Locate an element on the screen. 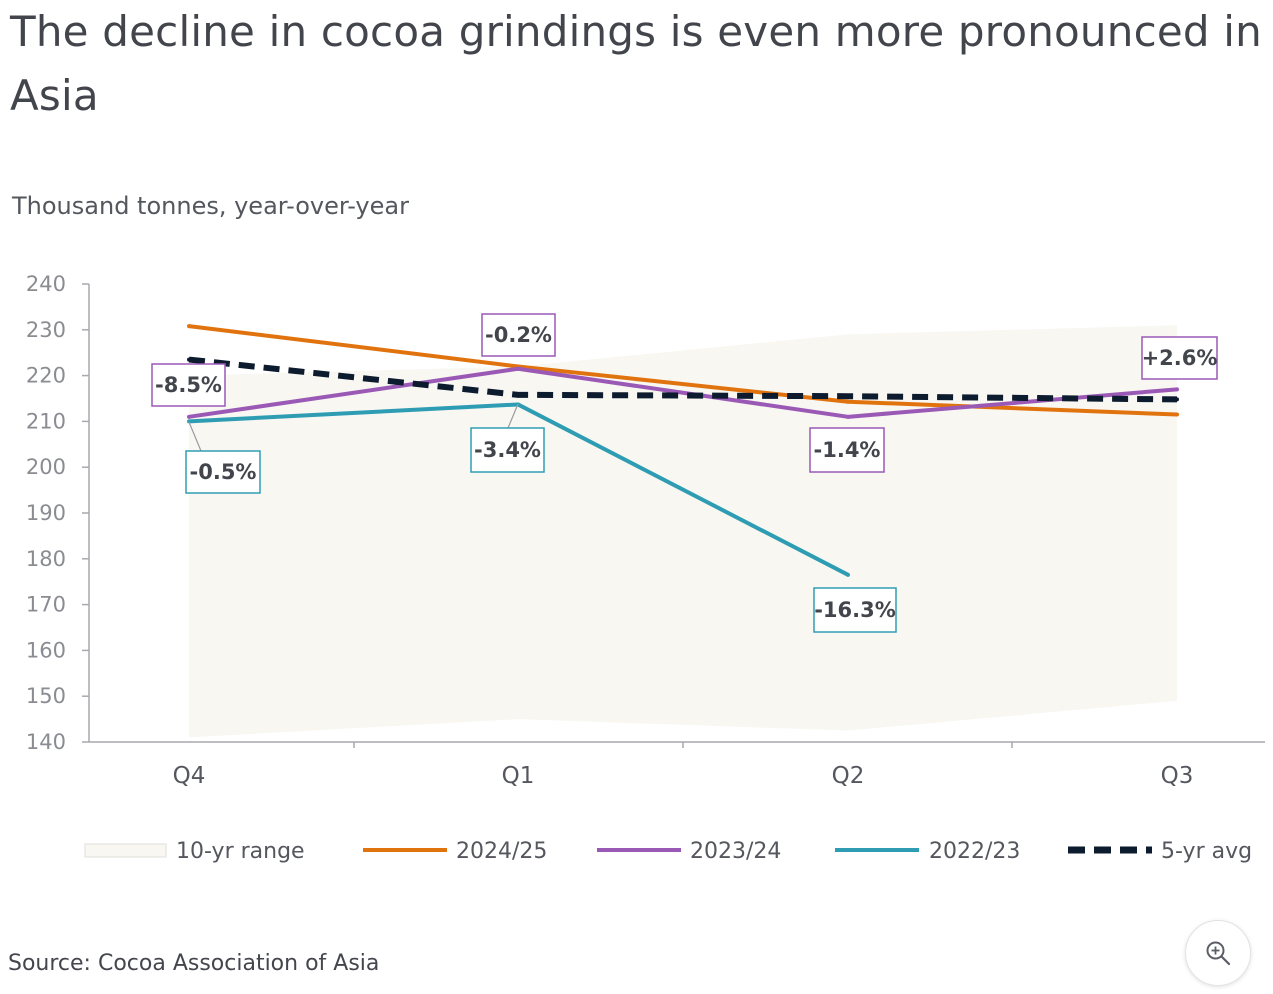  y-tick-label: 140 is located at coordinates (46, 742).